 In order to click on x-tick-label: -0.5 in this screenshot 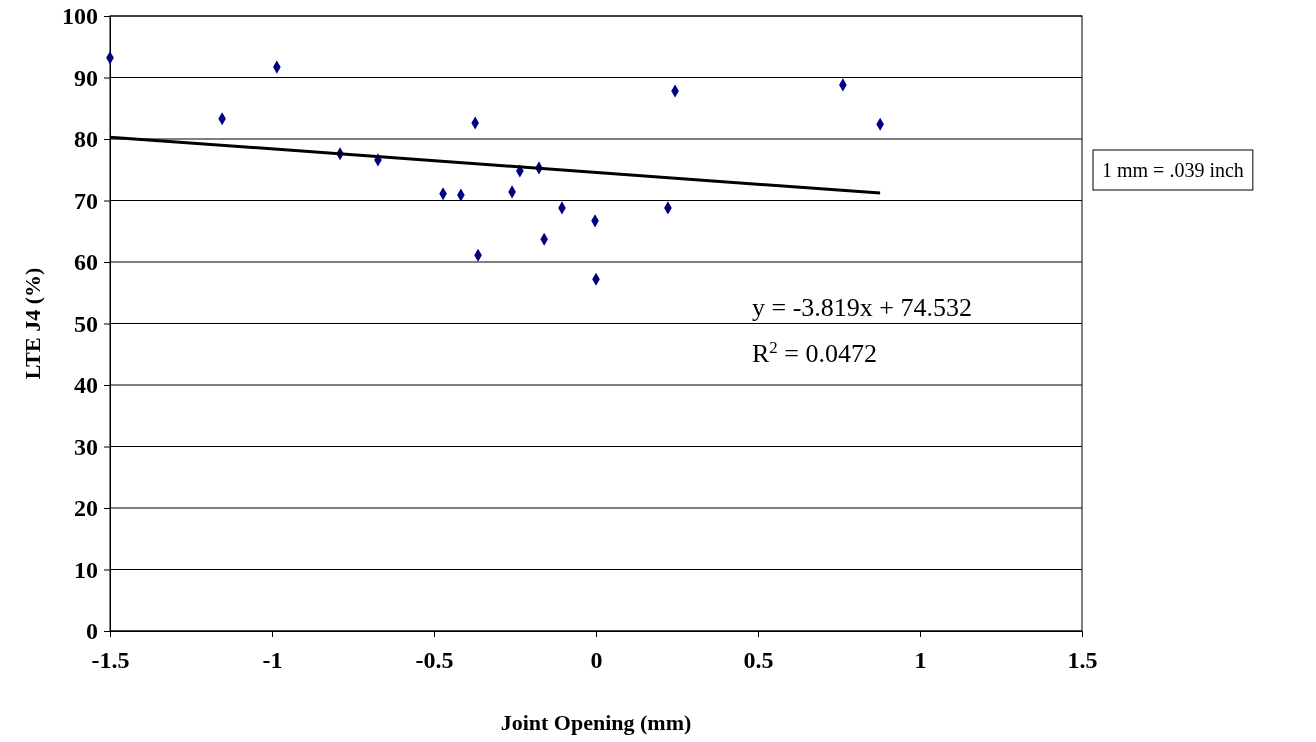, I will do `click(434, 660)`.